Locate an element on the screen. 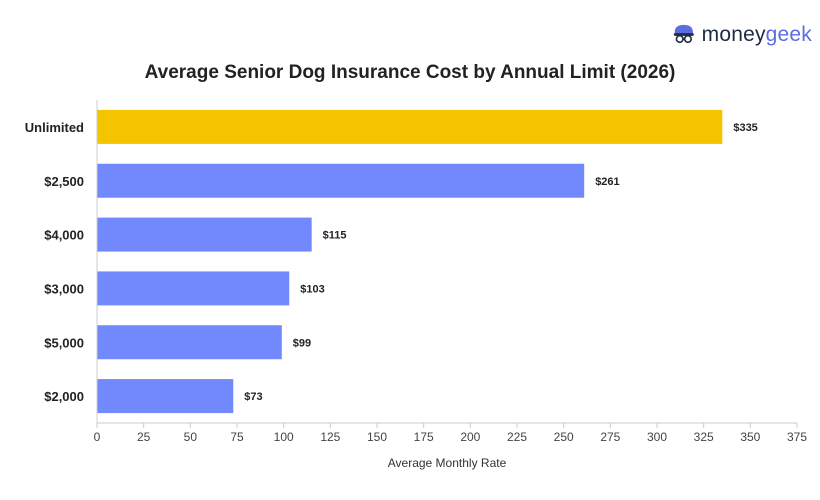 Image resolution: width=820 pixels, height=500 pixels. x-tick-label: 75 is located at coordinates (237, 437).